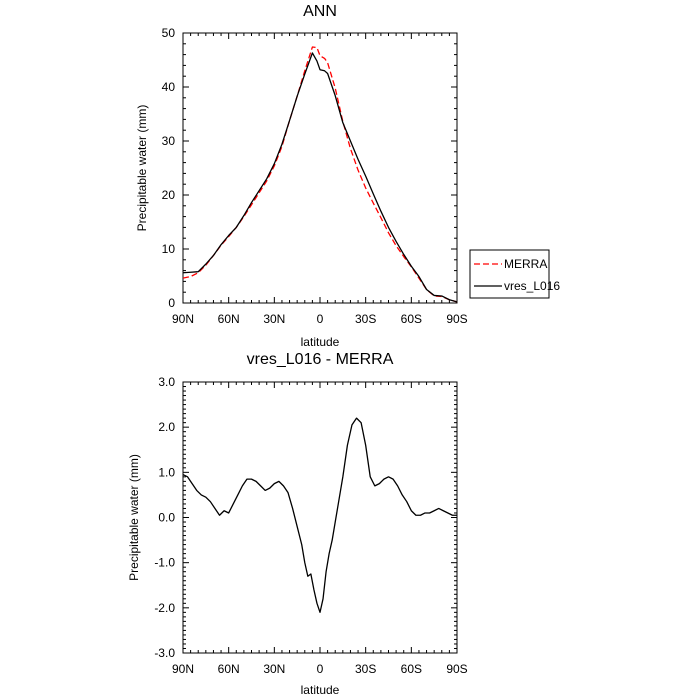 The width and height of the screenshot is (700, 700). I want to click on y-tick-label: 20, so click(169, 195).